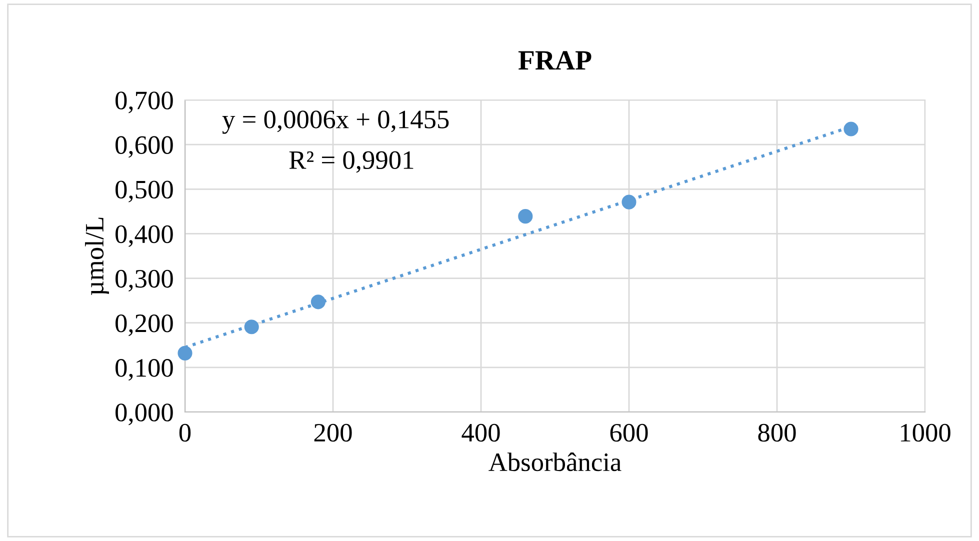 The height and width of the screenshot is (541, 979). I want to click on annotation: y = 0,0006x + 0,1455, so click(335, 122).